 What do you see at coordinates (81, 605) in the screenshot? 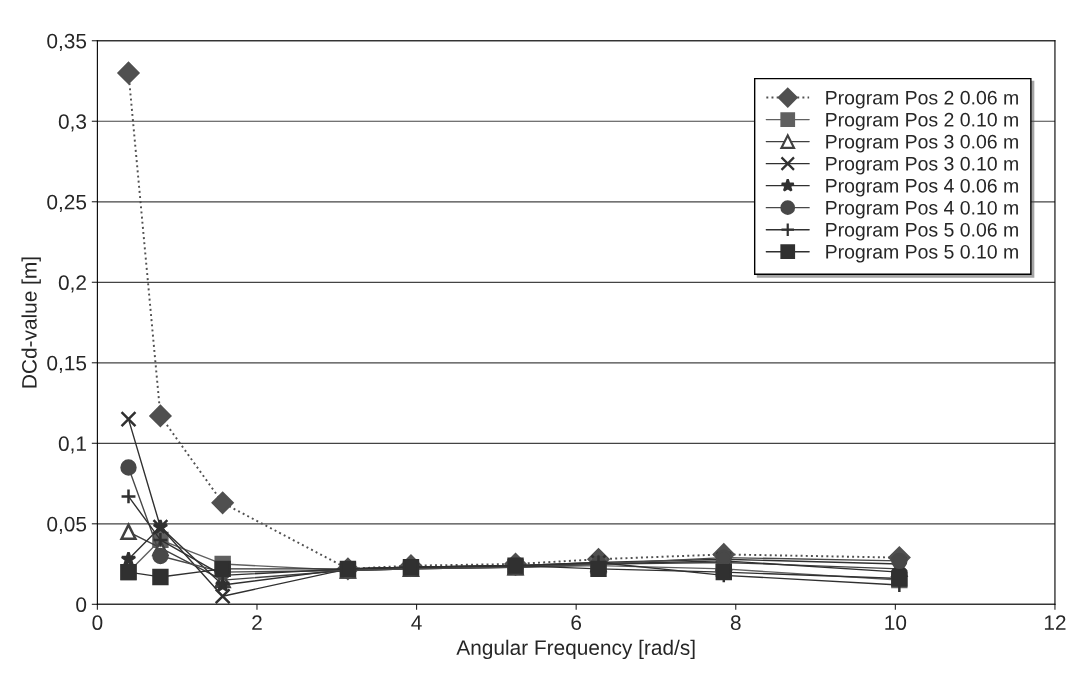
I see `y-tick-label: 0` at bounding box center [81, 605].